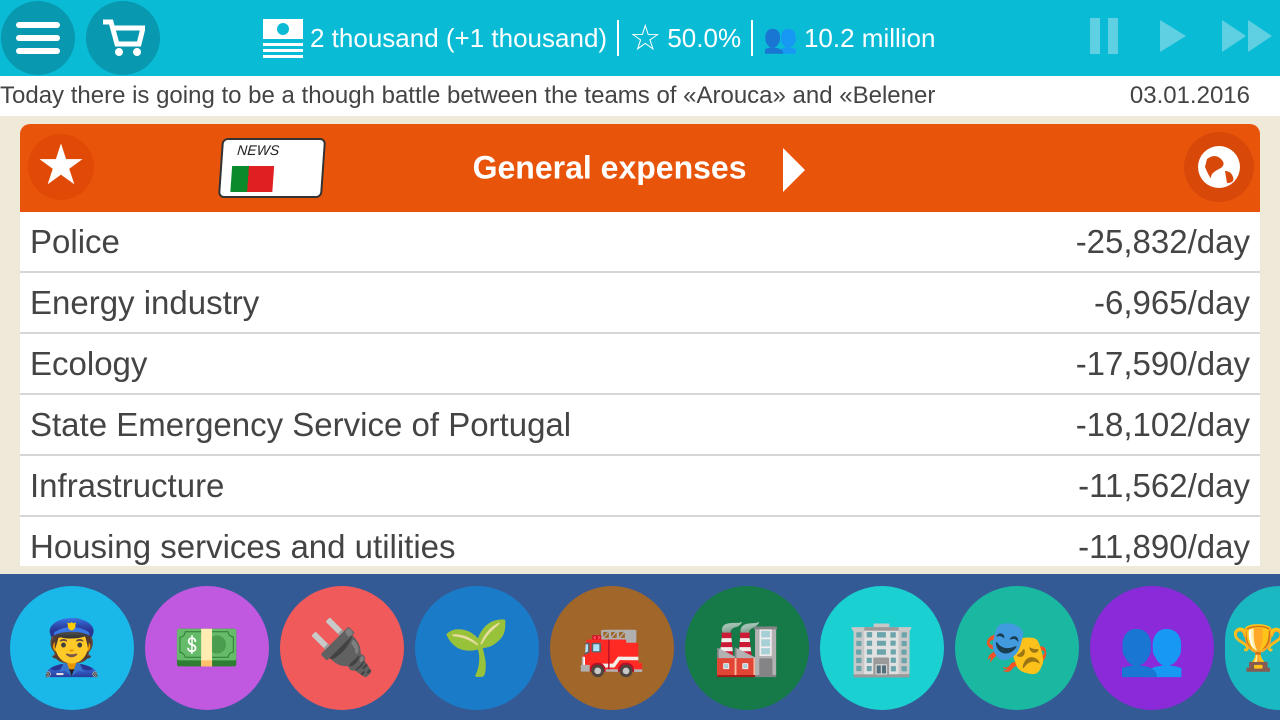  I want to click on finance-icon: 💵, so click(207, 647).